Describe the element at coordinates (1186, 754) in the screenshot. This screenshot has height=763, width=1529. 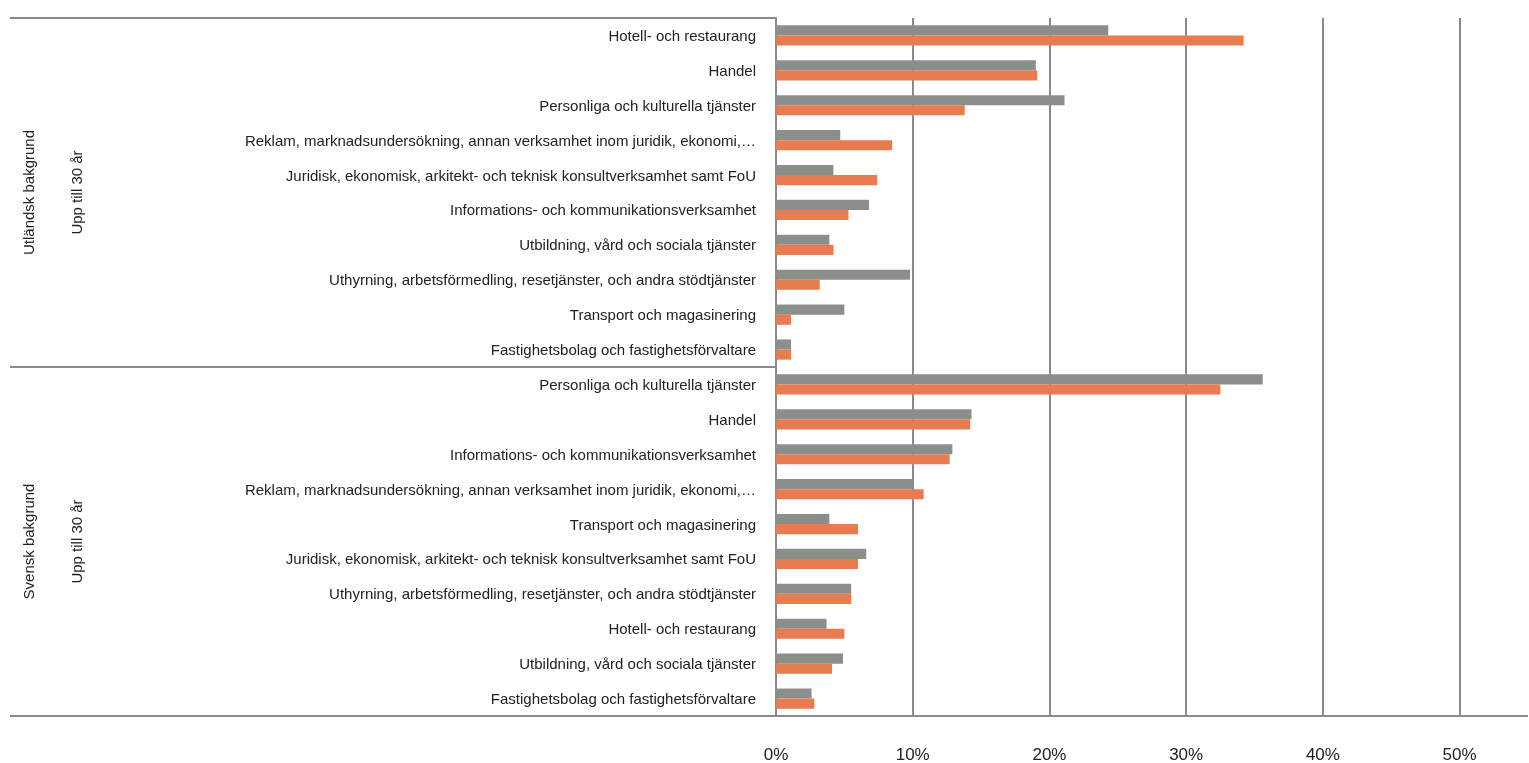
I see `x-tick-label: 30%` at that location.